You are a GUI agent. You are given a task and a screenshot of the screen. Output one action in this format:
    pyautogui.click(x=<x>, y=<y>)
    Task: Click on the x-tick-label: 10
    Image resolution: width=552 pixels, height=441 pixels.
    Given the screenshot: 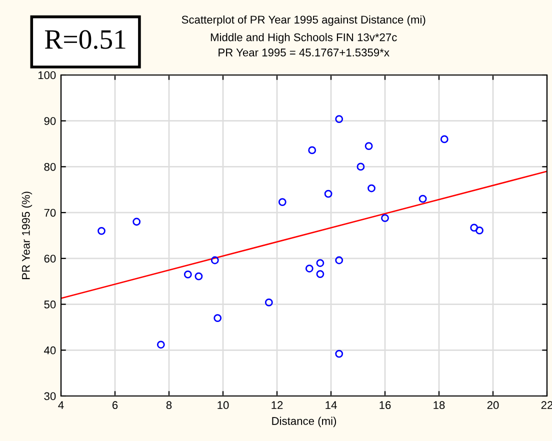 What is the action you would take?
    pyautogui.click(x=223, y=405)
    